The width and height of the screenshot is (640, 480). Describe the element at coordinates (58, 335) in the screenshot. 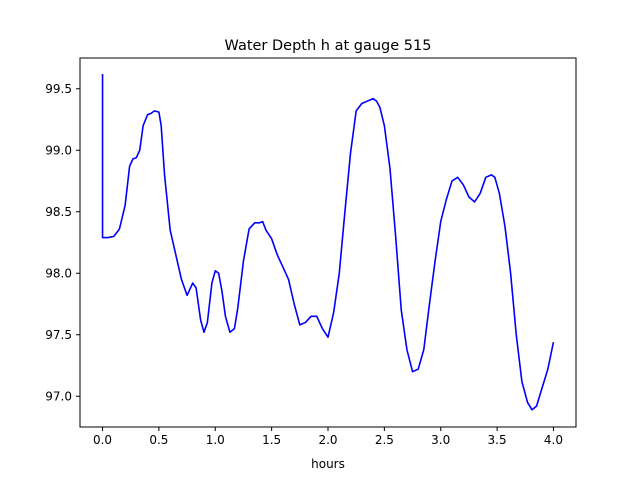

I see `y-tick-label: 97.5` at that location.